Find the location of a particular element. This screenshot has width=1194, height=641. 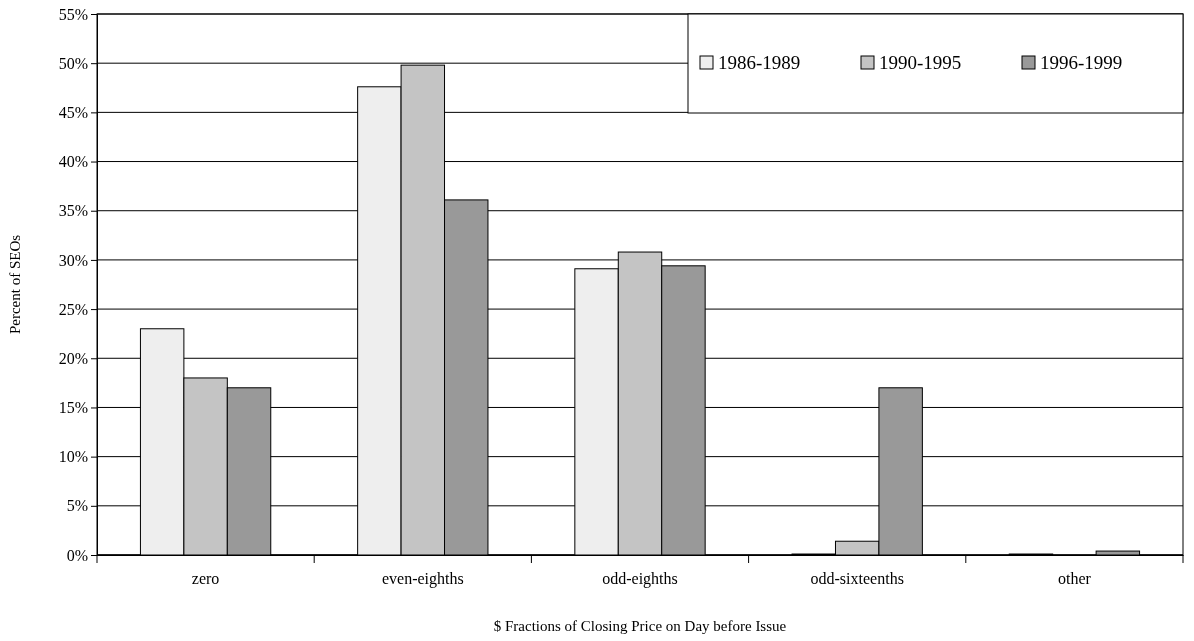

x-tick-label: other is located at coordinates (1074, 579).